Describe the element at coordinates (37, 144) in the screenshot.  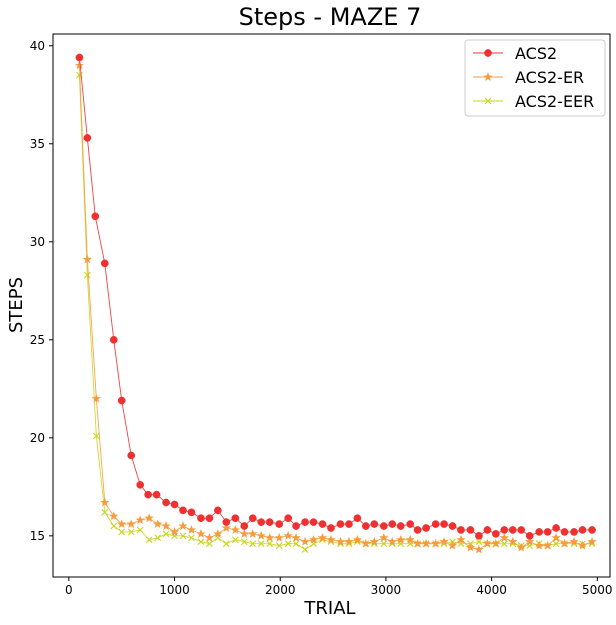
I see `y-tick-label: 35` at that location.